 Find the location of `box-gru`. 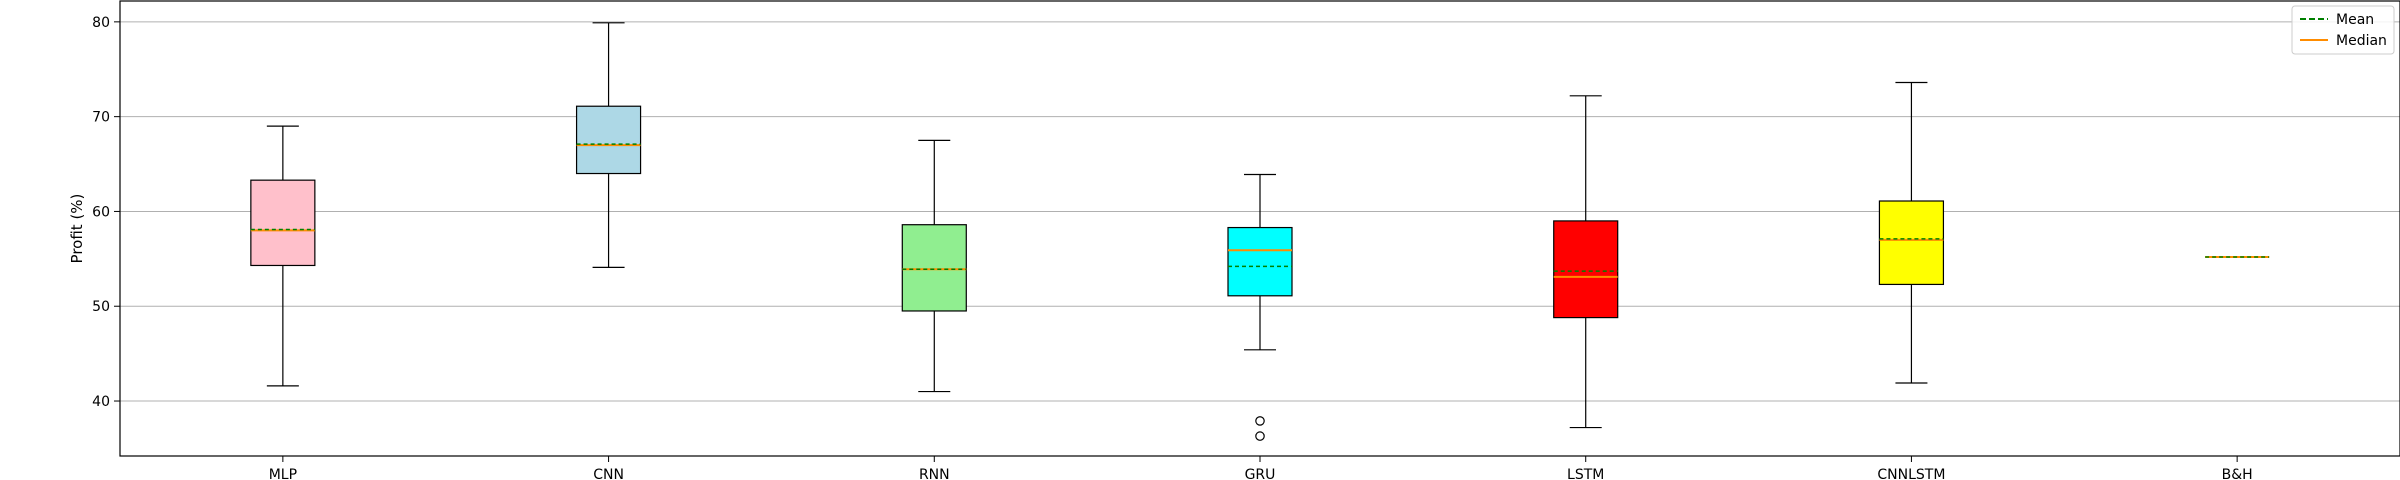

box-gru is located at coordinates (1260, 307).